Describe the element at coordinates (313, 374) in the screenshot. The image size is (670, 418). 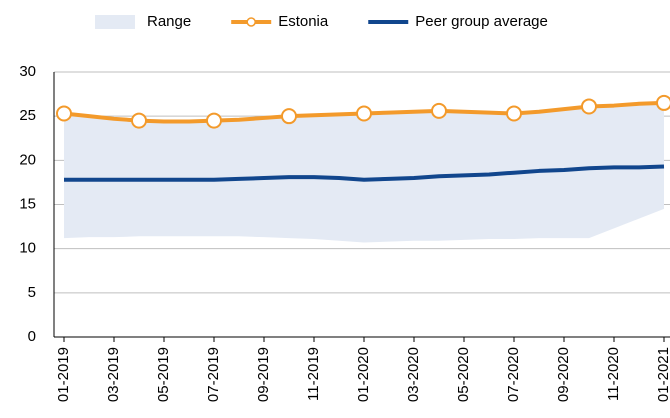
I see `x-tick-label: 11-2019` at that location.